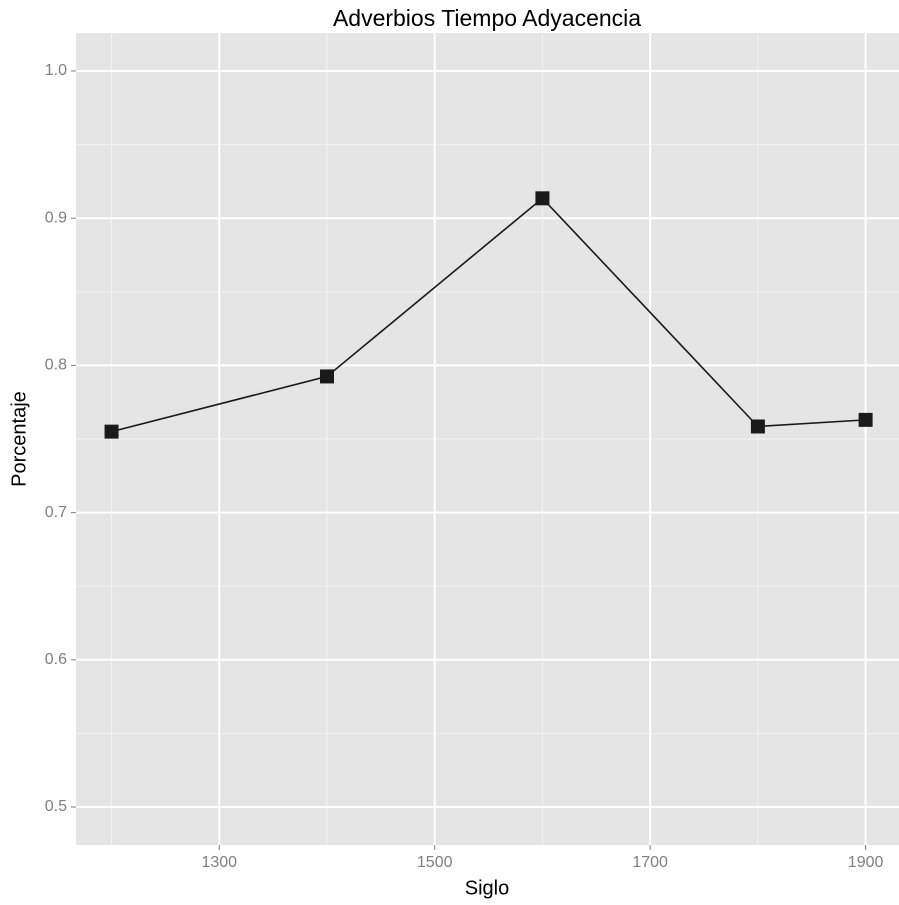  What do you see at coordinates (866, 862) in the screenshot?
I see `x-tick-label: 1900` at bounding box center [866, 862].